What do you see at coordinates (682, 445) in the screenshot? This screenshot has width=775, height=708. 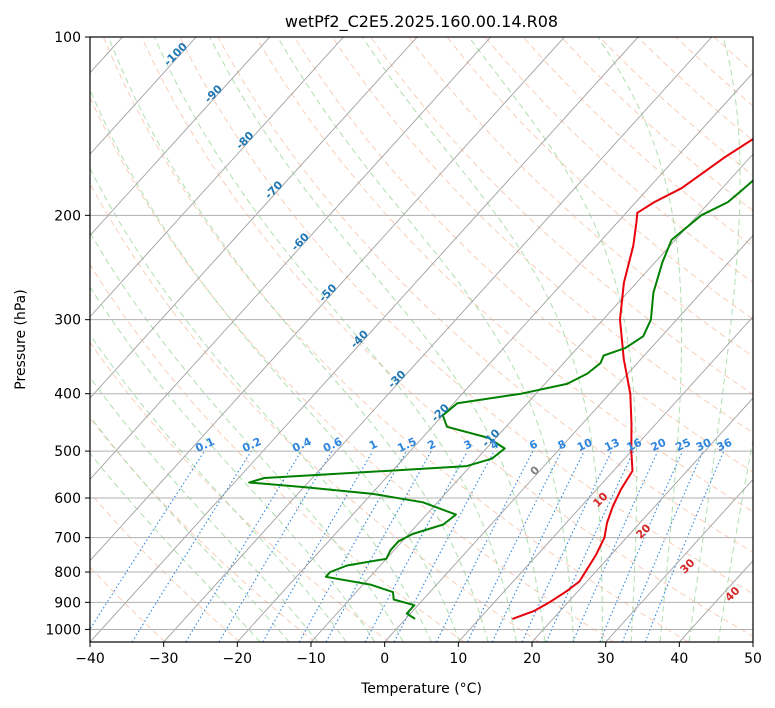 I see `mixing-ratio-label: 25` at bounding box center [682, 445].